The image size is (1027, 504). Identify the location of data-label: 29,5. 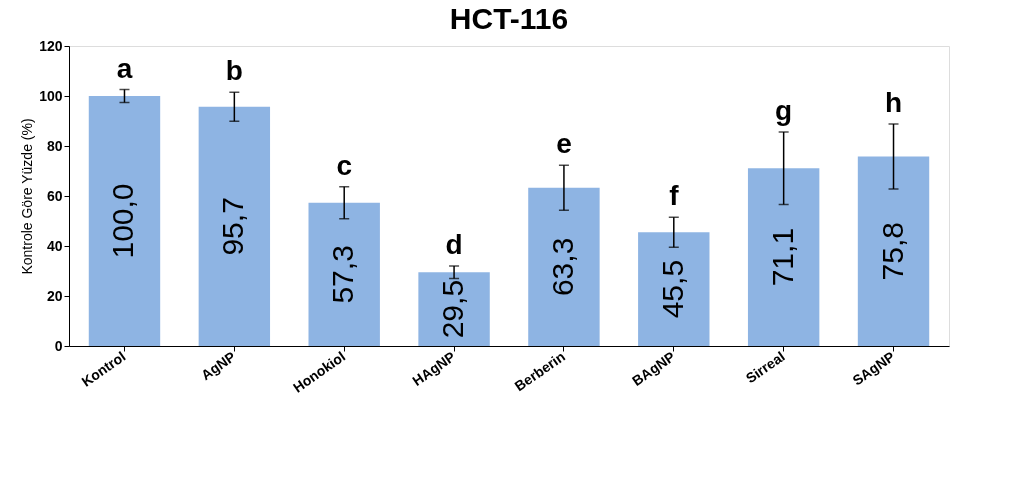
(453, 309).